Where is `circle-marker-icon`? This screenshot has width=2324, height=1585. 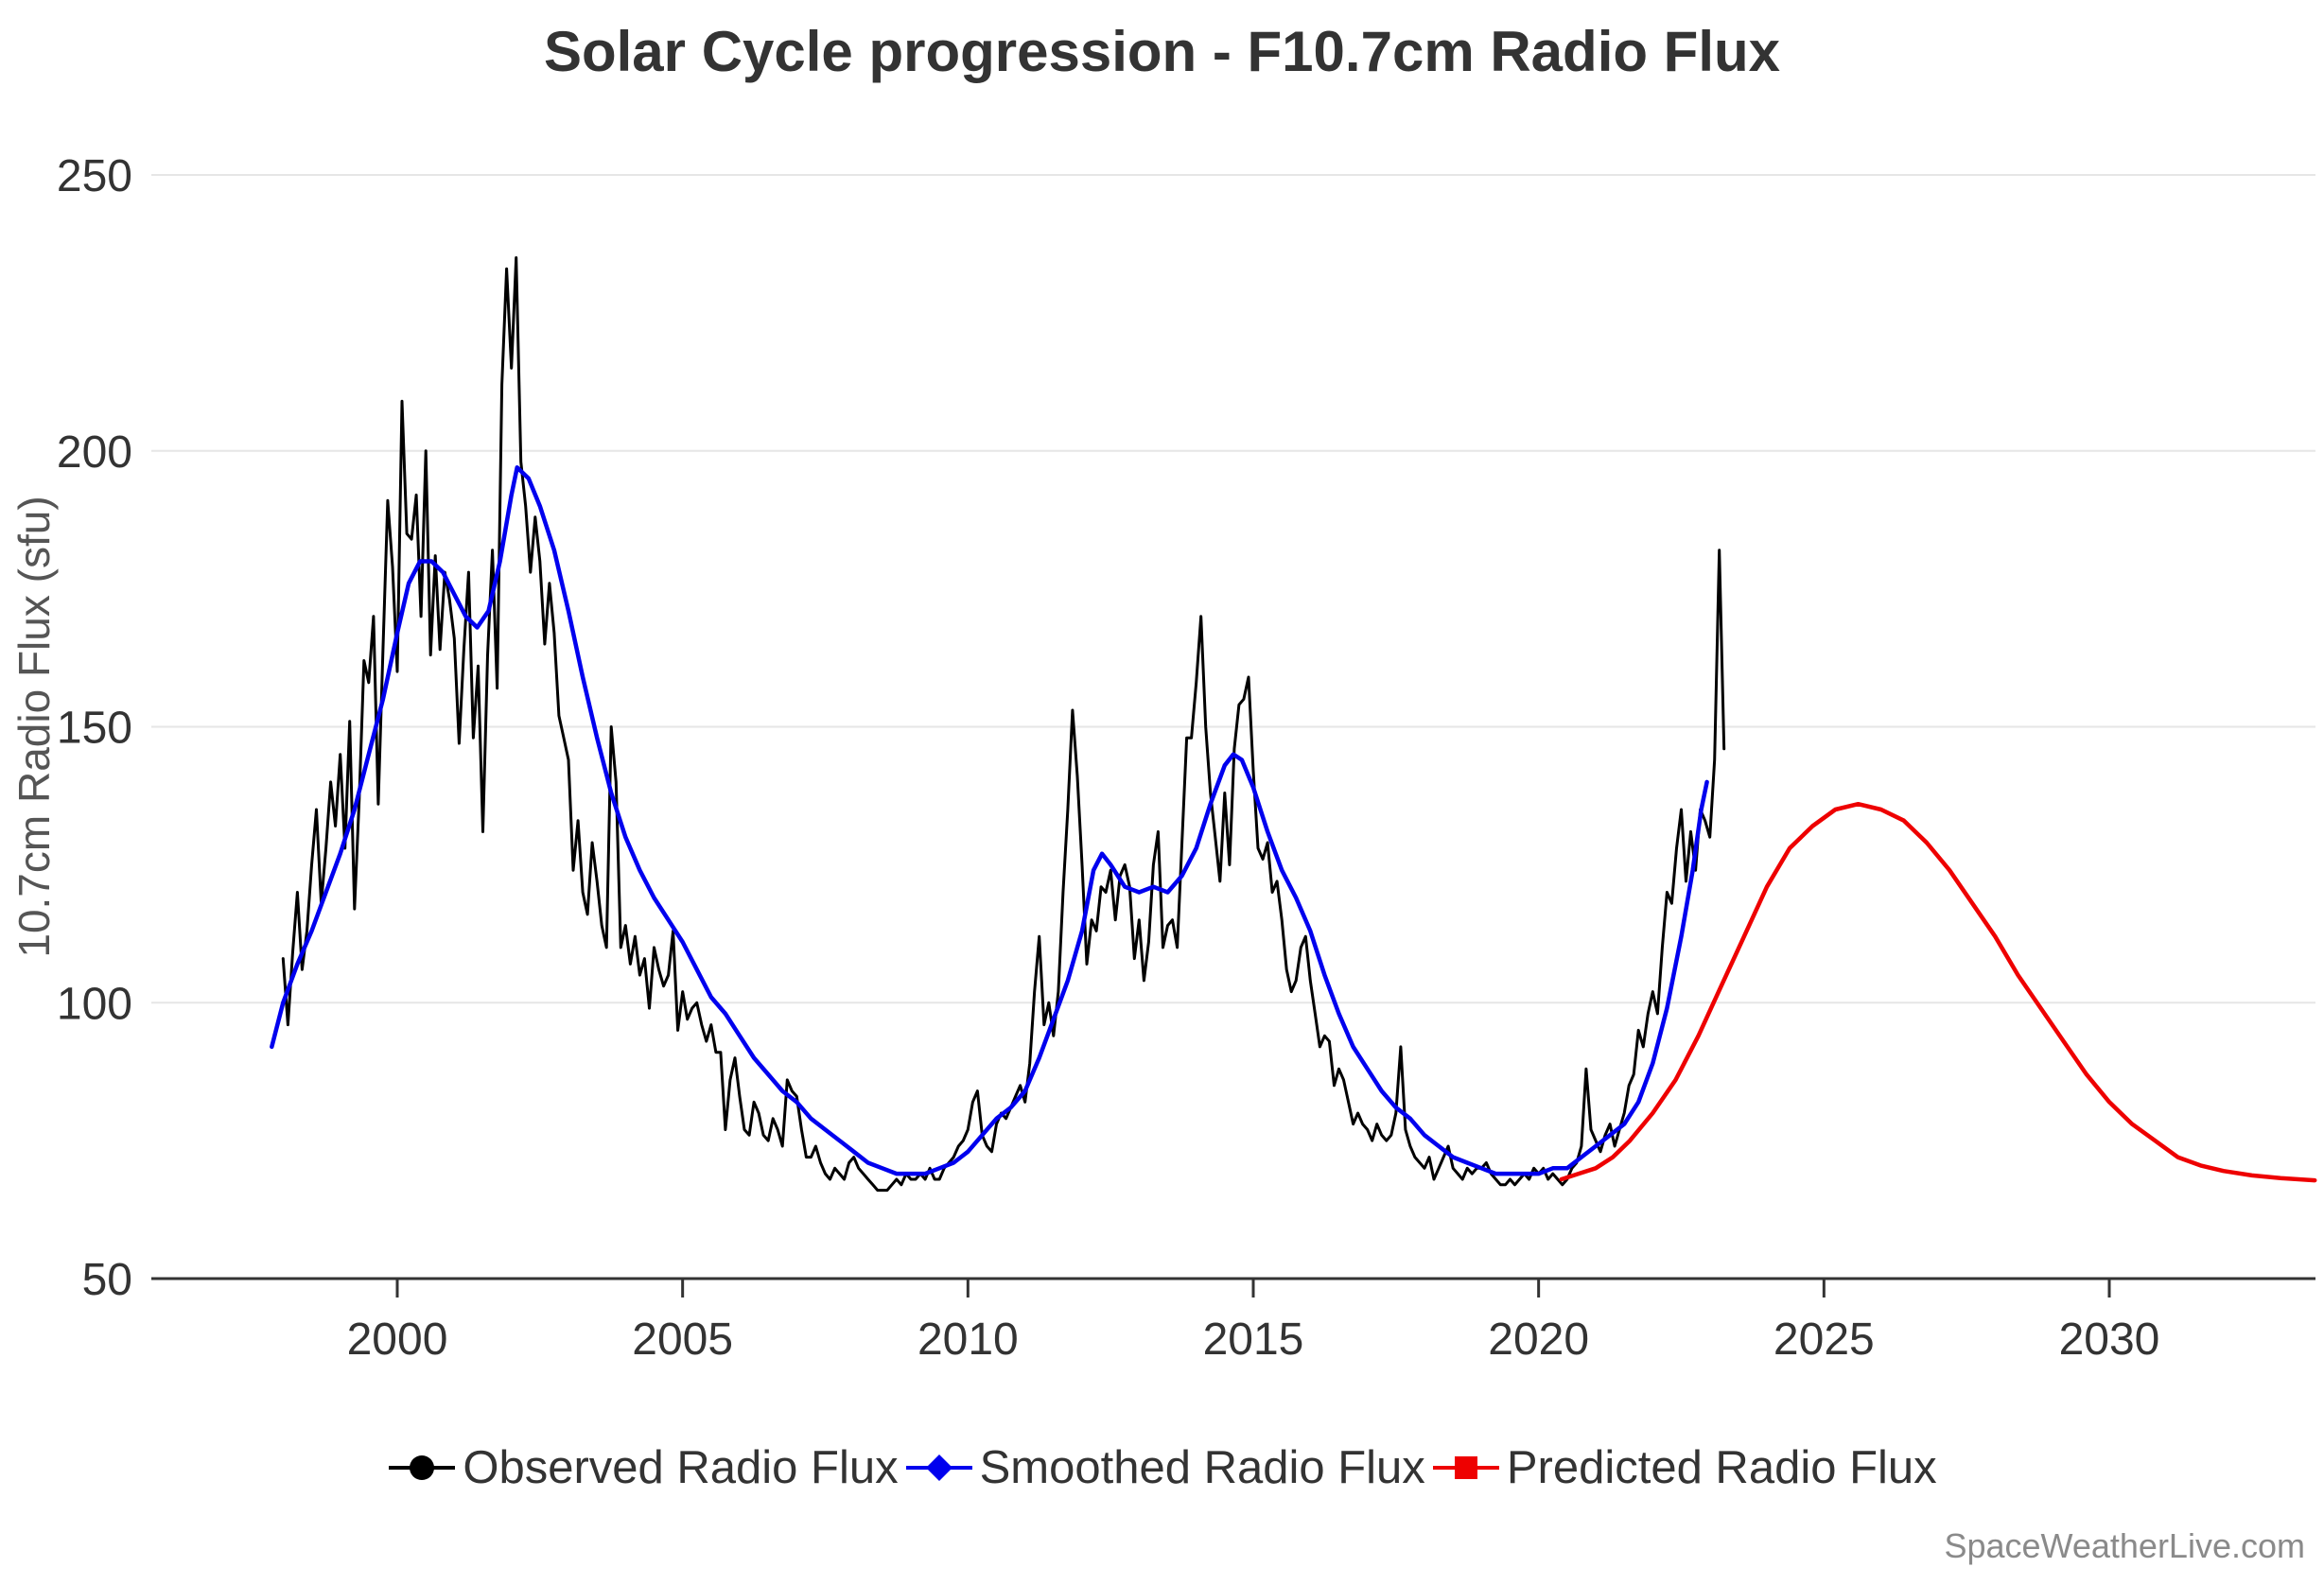 circle-marker-icon is located at coordinates (422, 1467).